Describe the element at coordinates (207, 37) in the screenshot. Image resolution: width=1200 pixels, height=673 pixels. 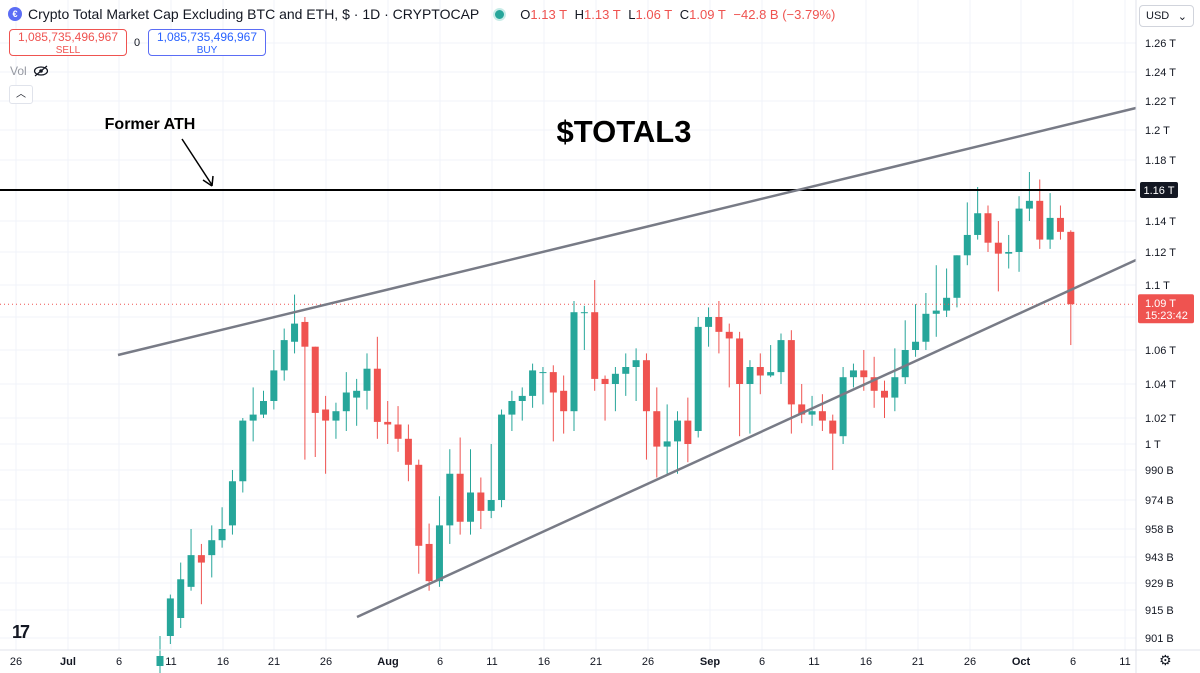
I see `buy-price: 1,085,735,496,967` at that location.